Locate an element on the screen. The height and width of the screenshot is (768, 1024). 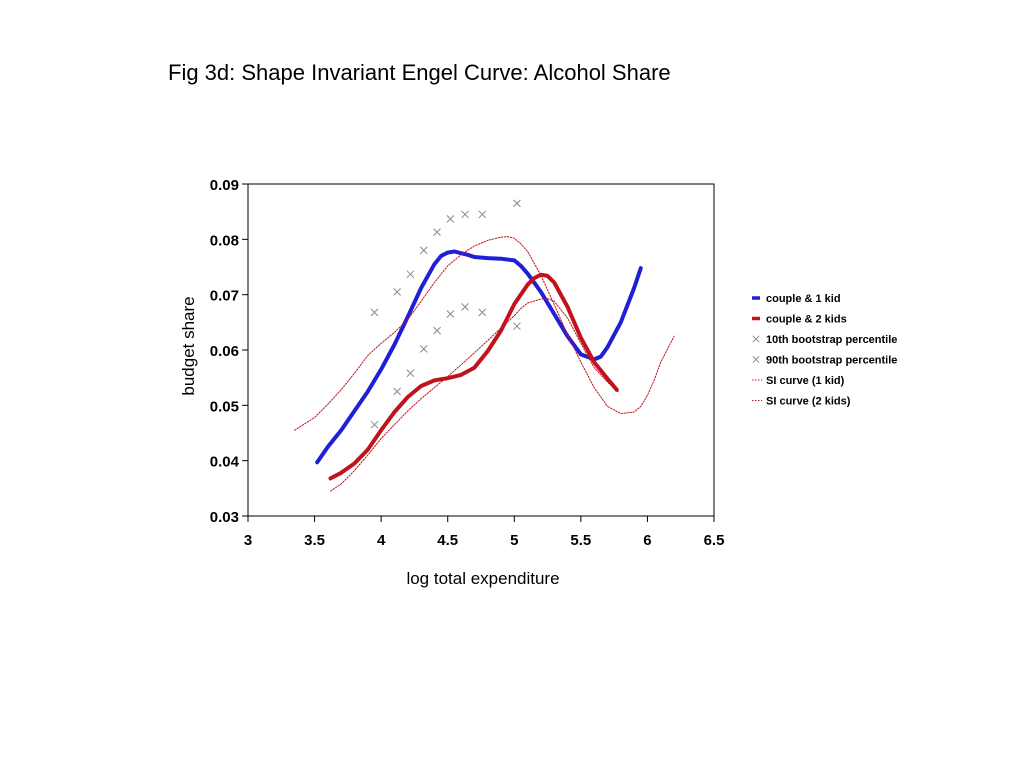
y-tick-label: 0.06 is located at coordinates (224, 351).